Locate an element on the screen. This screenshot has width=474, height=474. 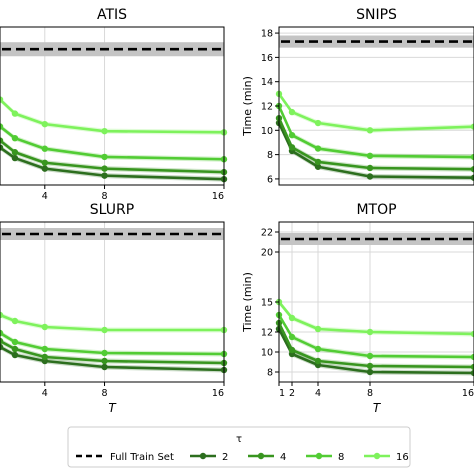
legend-baseline-label: Full Train Set is located at coordinates (142, 457).